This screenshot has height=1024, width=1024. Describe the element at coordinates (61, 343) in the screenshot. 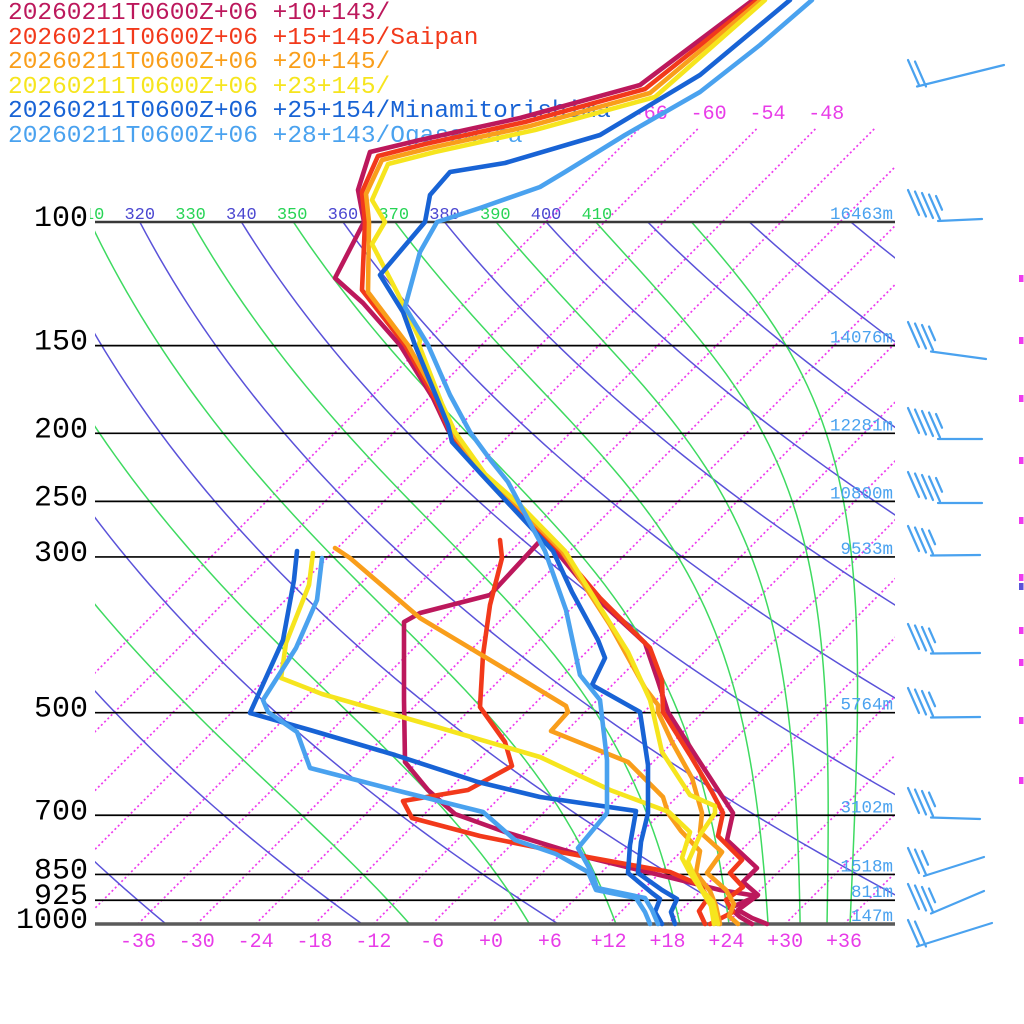

I see `pressure-label-150: 150` at that location.